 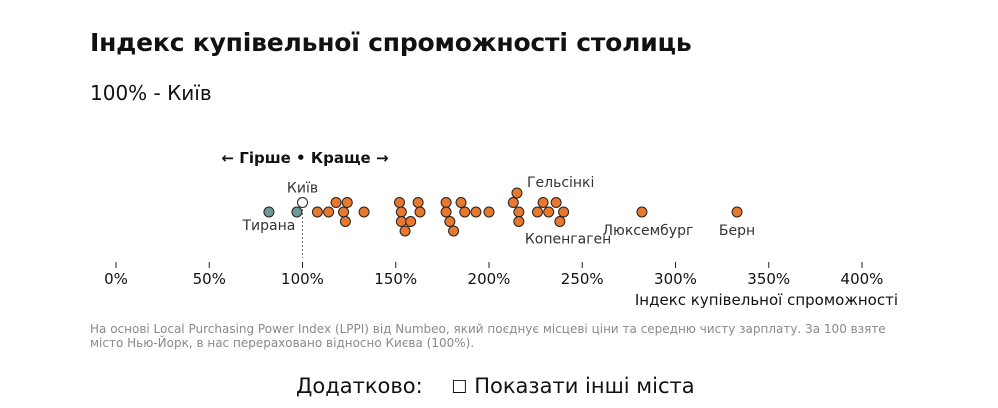 I want to click on checkbox-label: Показати інші міста, so click(x=584, y=386).